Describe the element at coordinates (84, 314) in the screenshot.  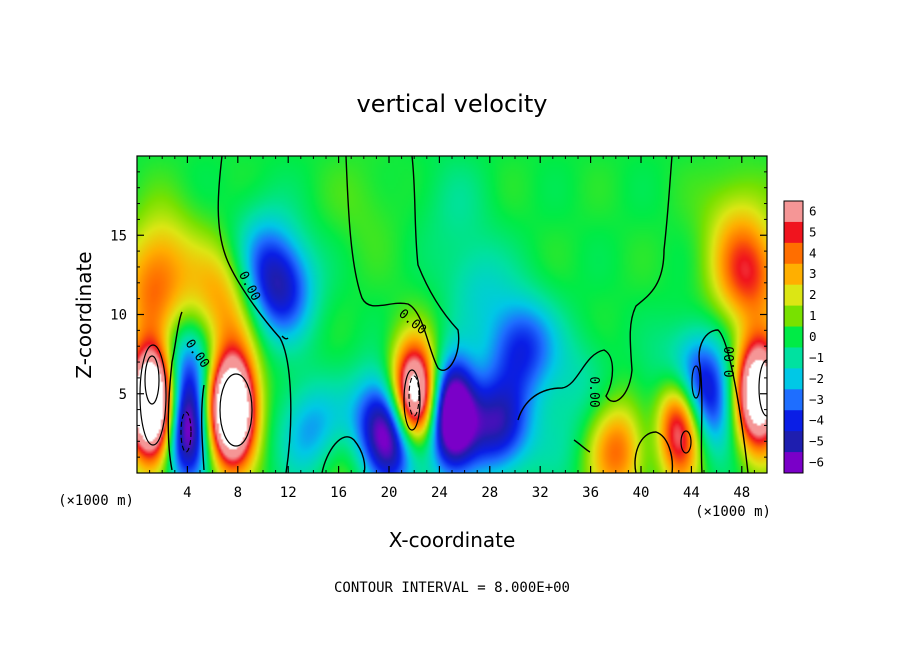
I see `y-axis-label: Z-coordinate` at that location.